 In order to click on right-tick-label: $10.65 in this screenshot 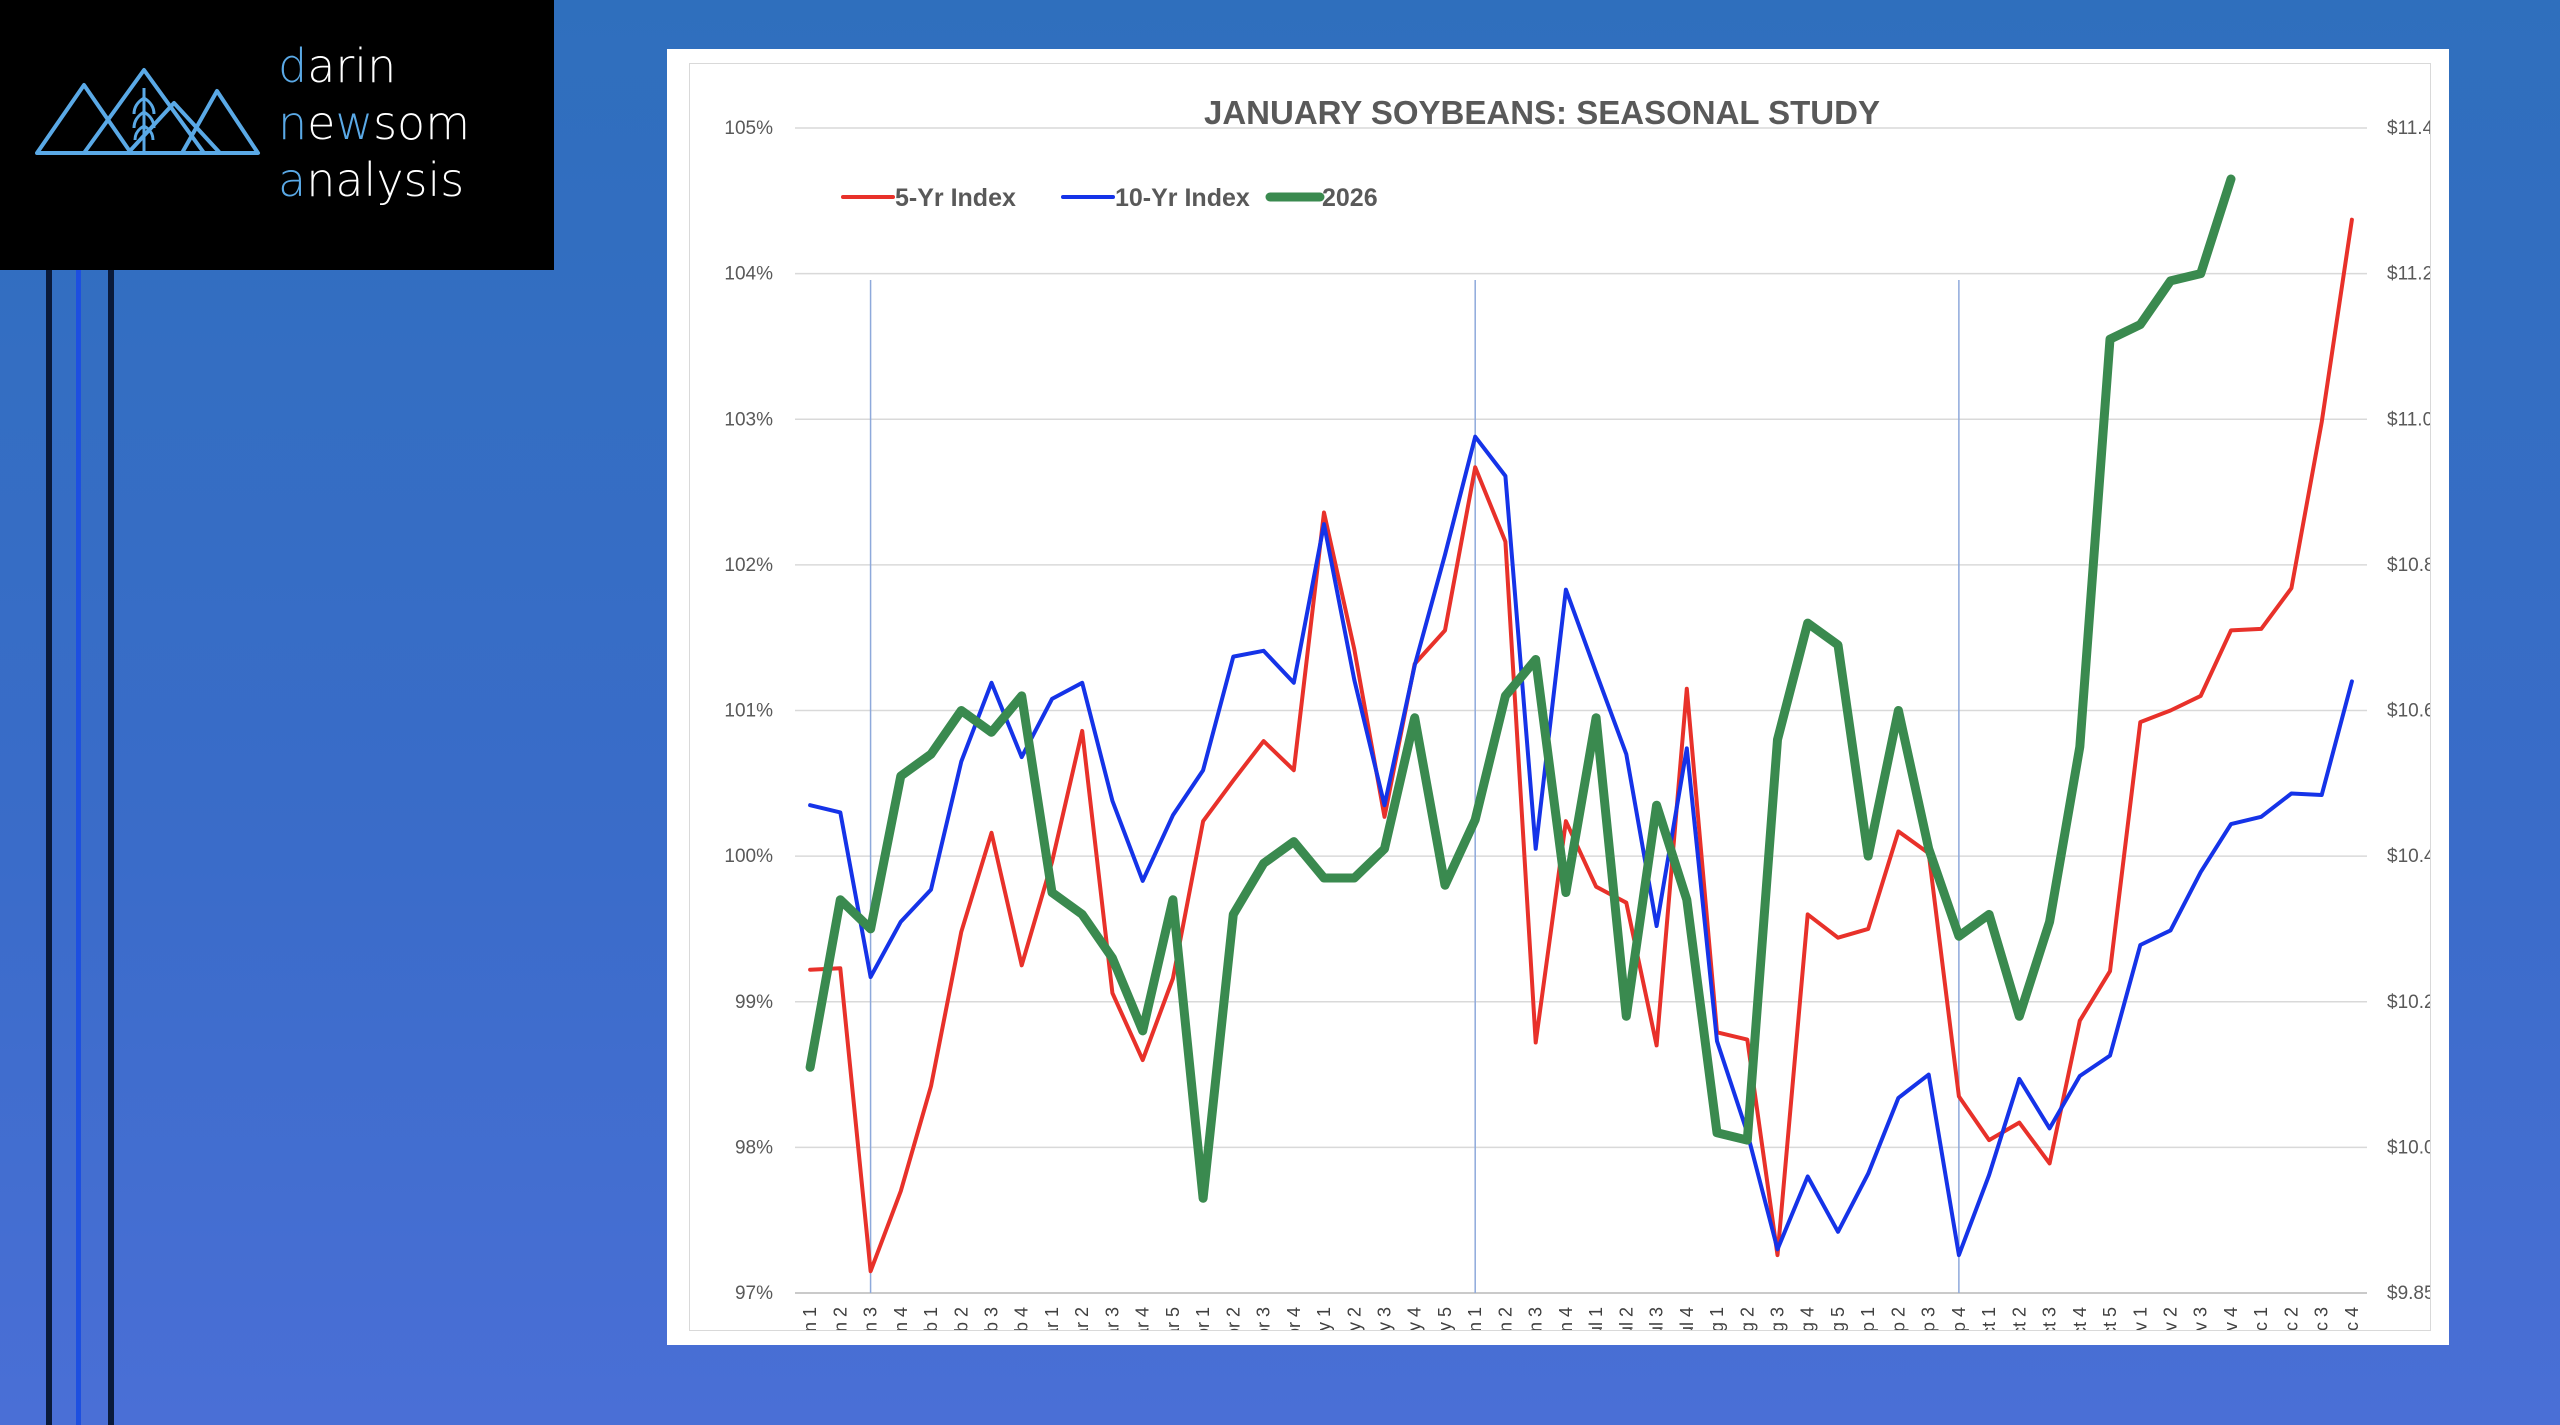, I will do `click(2408, 711)`.